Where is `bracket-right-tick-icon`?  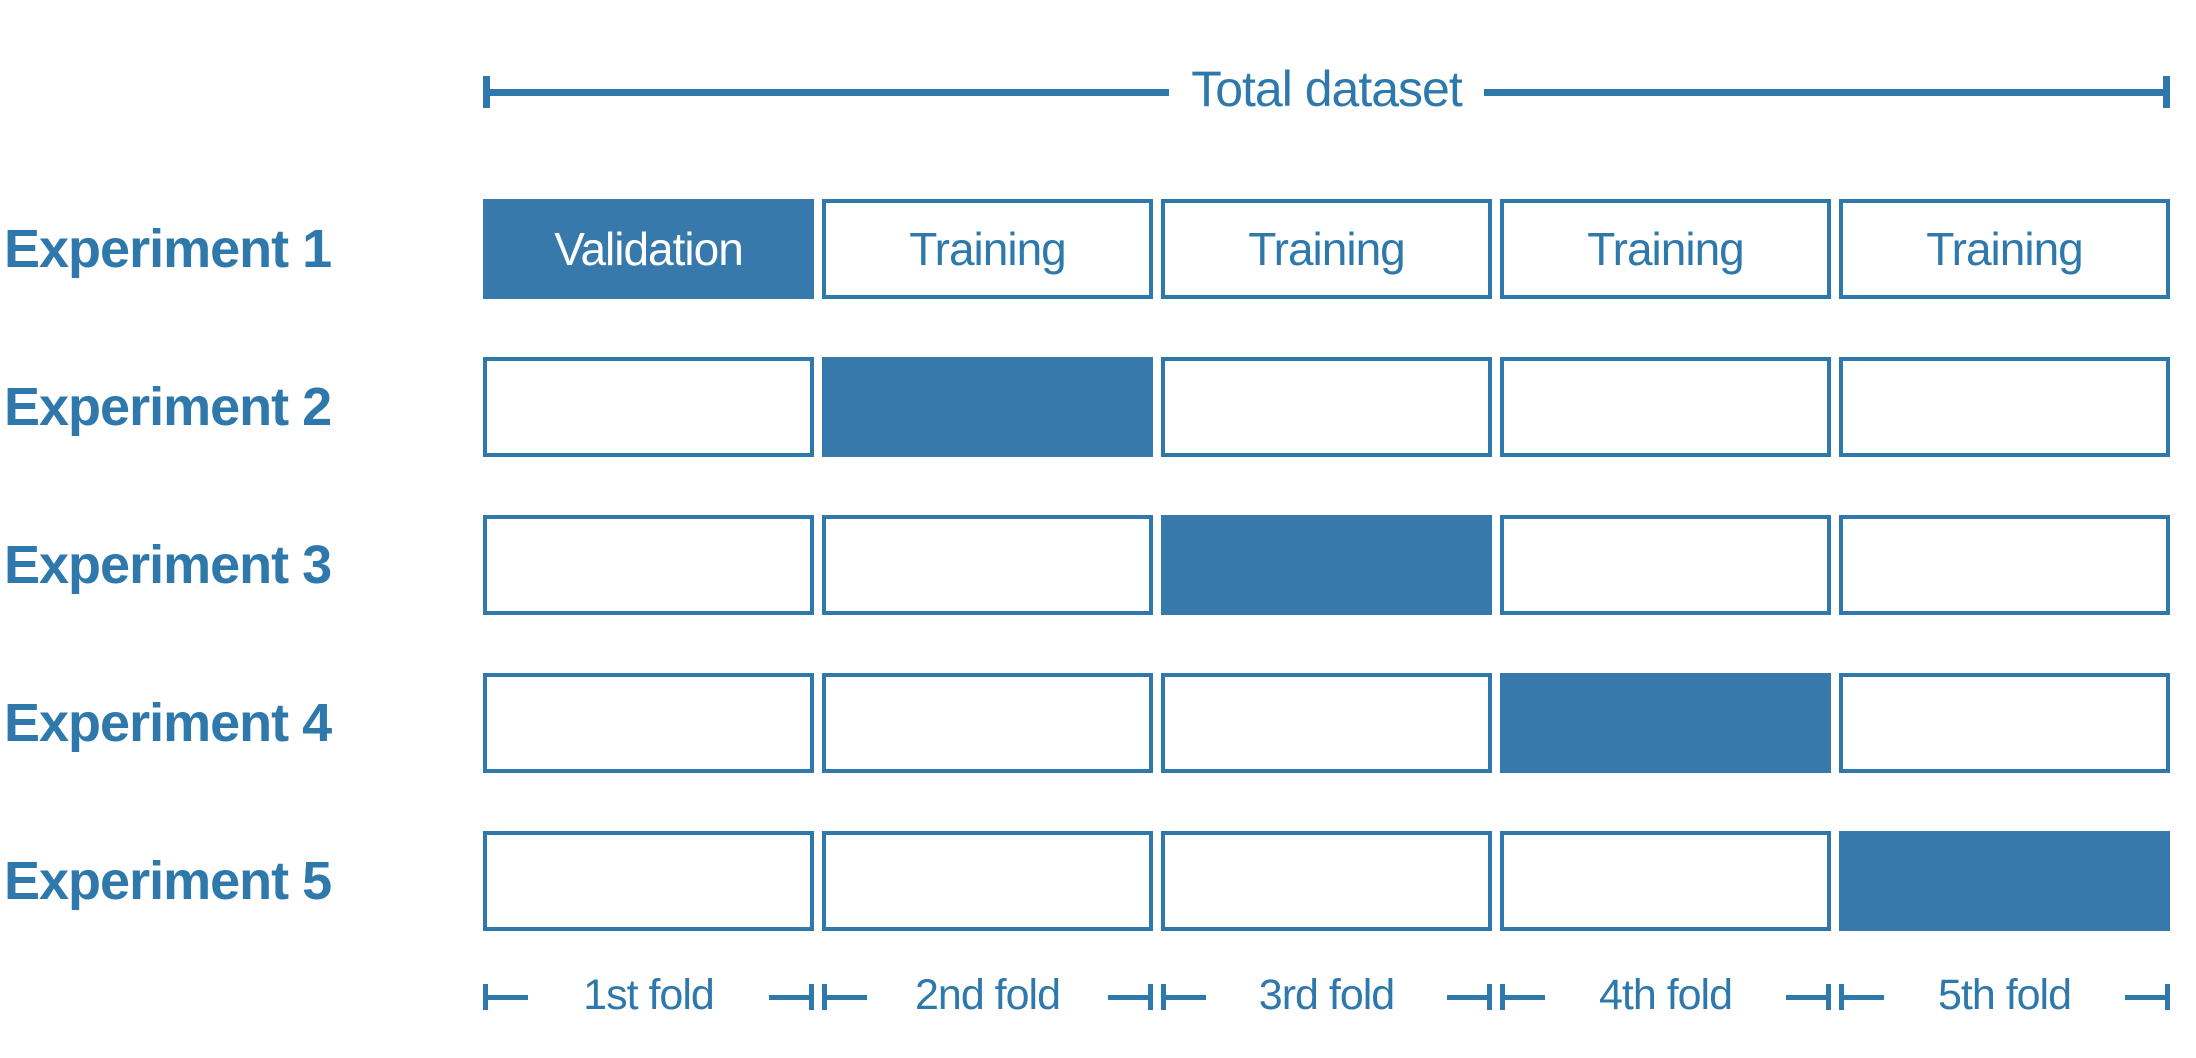 bracket-right-tick-icon is located at coordinates (2166, 92).